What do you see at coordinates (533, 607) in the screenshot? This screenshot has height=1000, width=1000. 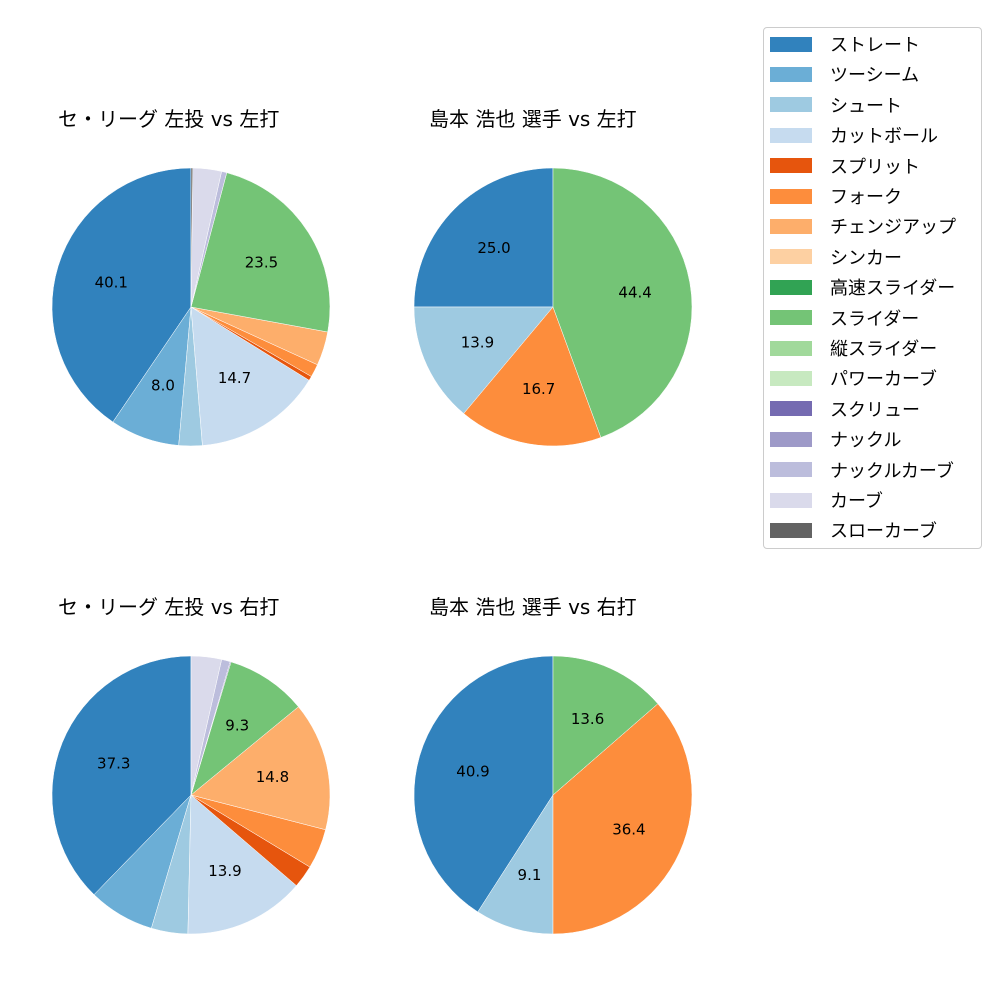 I see `chart-title-player-vs-right: 島本 浩也 選手 vs 右打` at bounding box center [533, 607].